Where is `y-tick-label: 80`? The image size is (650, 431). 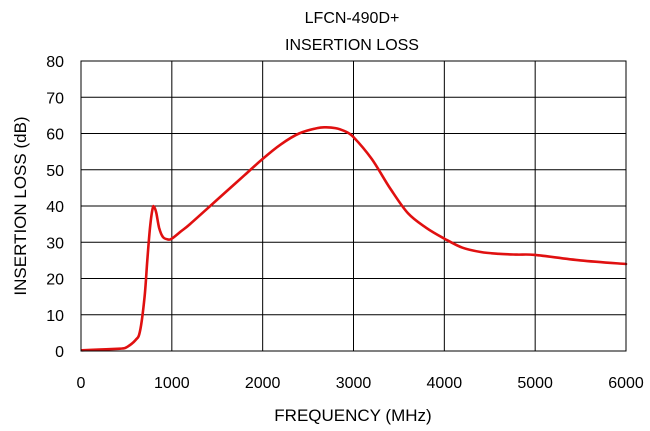
y-tick-label: 80 is located at coordinates (55, 62).